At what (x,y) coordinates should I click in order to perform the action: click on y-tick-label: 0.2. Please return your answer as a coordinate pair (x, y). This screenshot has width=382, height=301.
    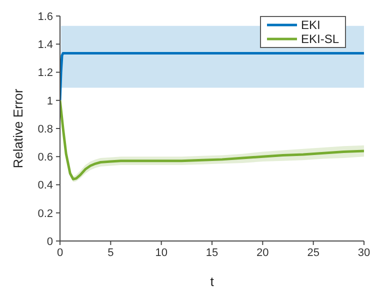
    Looking at the image, I should click on (45, 214).